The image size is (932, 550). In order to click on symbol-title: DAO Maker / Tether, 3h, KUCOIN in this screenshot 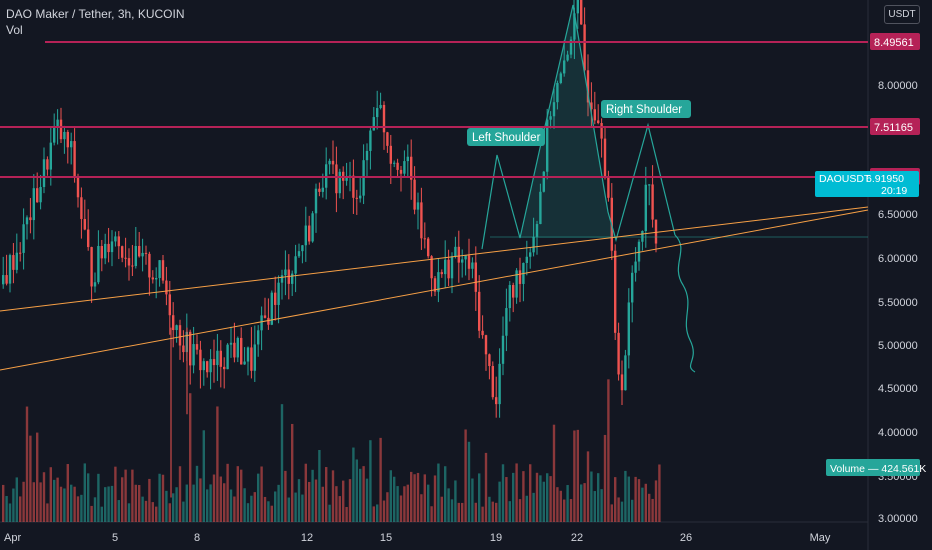, I will do `click(95, 14)`.